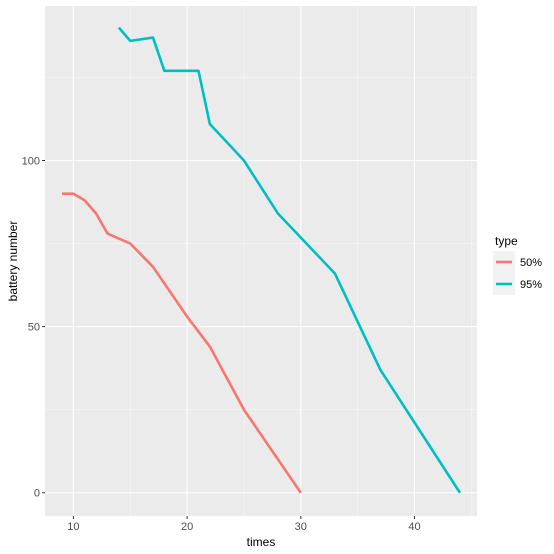 This screenshot has height=554, width=554. I want to click on y-axis: 0 50 100, so click(33, 327).